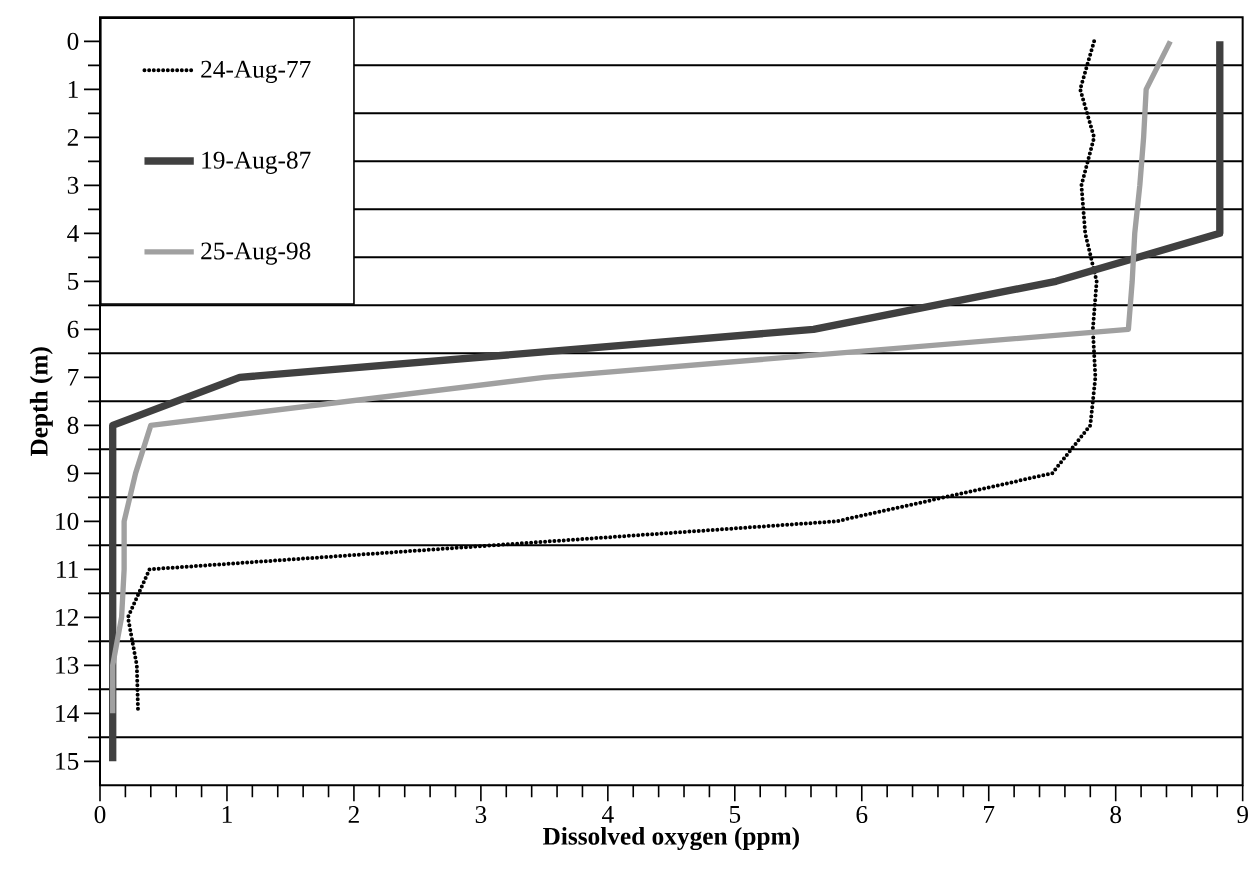 This screenshot has width=1254, height=884. I want to click on y-tick-label: 5, so click(73, 281).